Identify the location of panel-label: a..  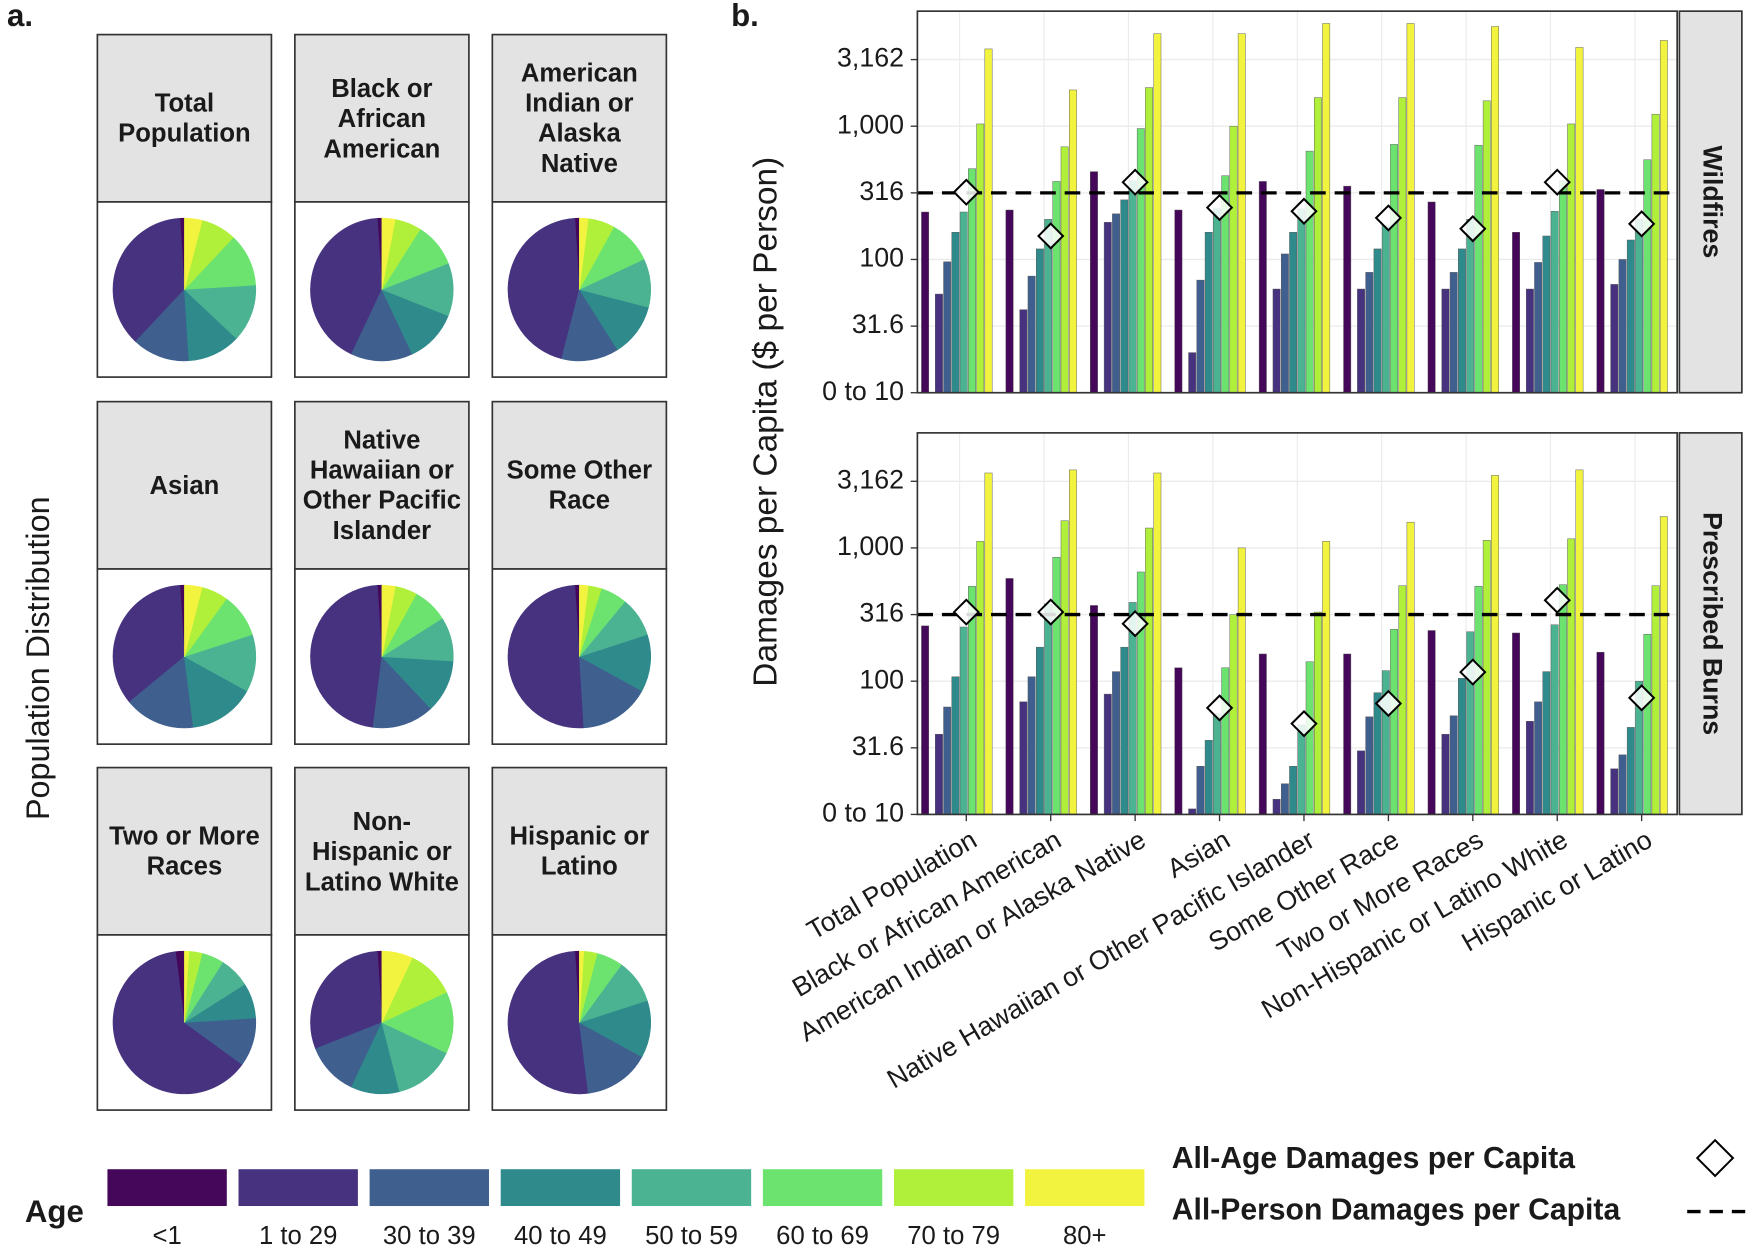
(20, 16).